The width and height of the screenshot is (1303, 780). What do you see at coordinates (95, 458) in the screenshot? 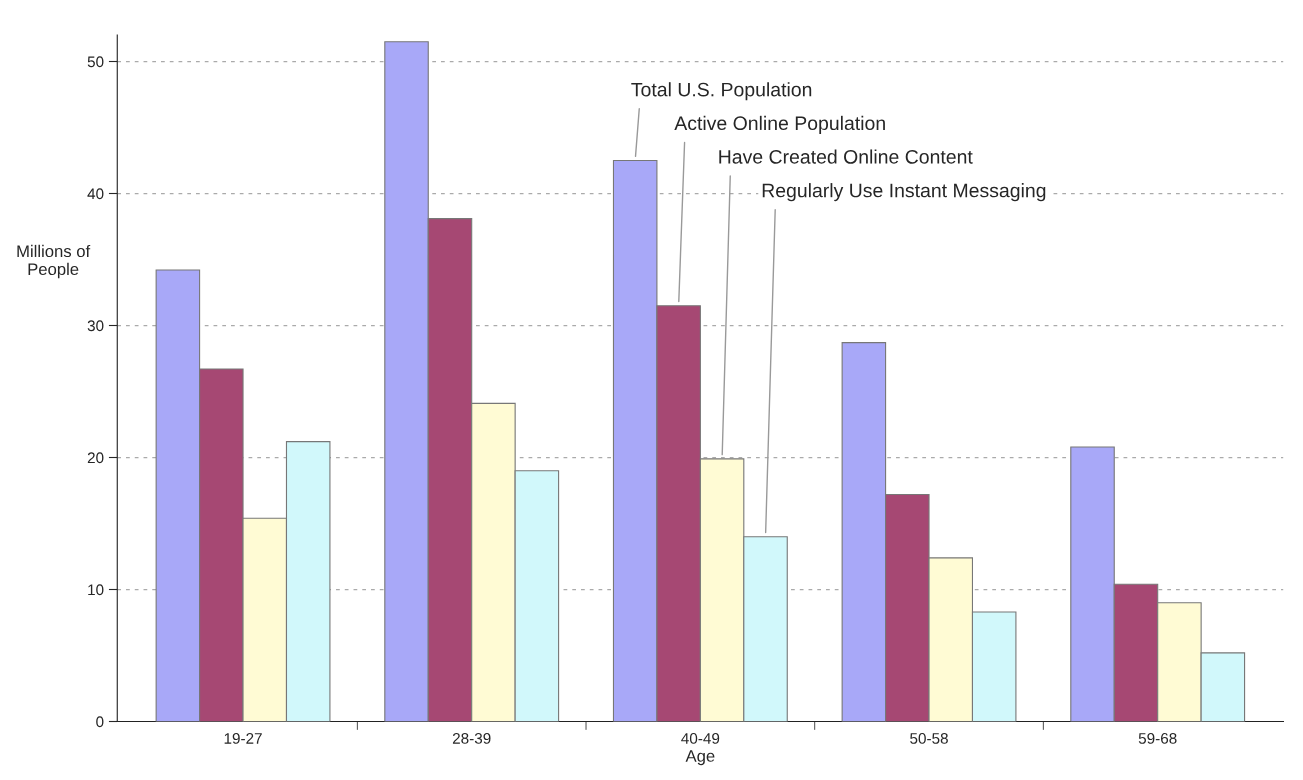
I see `y-tick-label: 20` at bounding box center [95, 458].